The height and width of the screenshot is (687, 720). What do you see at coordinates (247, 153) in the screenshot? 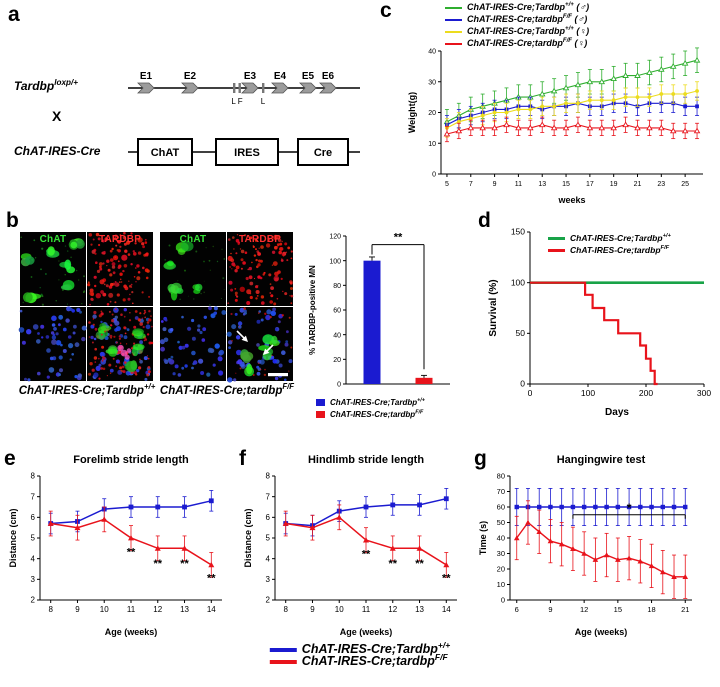
I see `svg-text: IRES` at bounding box center [247, 153].